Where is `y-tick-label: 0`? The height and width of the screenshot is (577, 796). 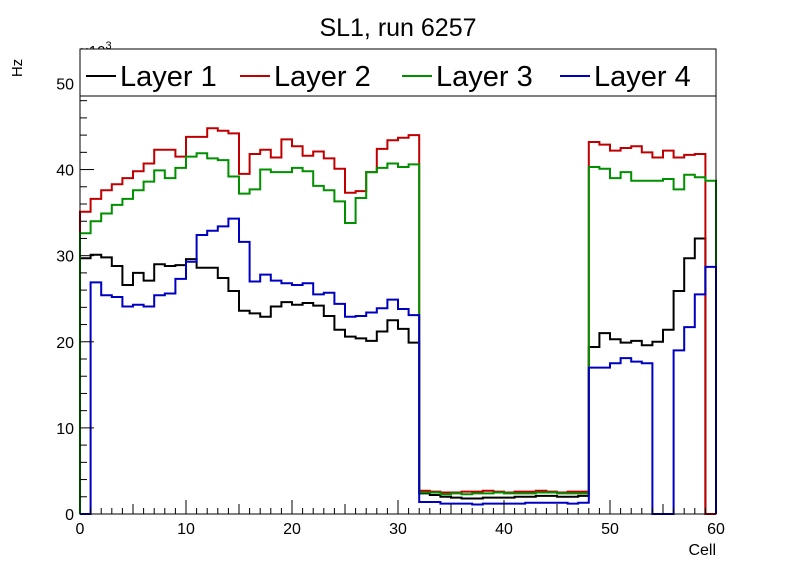 y-tick-label: 0 is located at coordinates (69, 515).